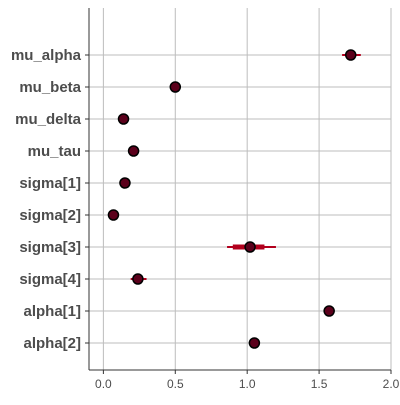  Describe the element at coordinates (175, 384) in the screenshot. I see `x-tick-label: 0.5` at that location.